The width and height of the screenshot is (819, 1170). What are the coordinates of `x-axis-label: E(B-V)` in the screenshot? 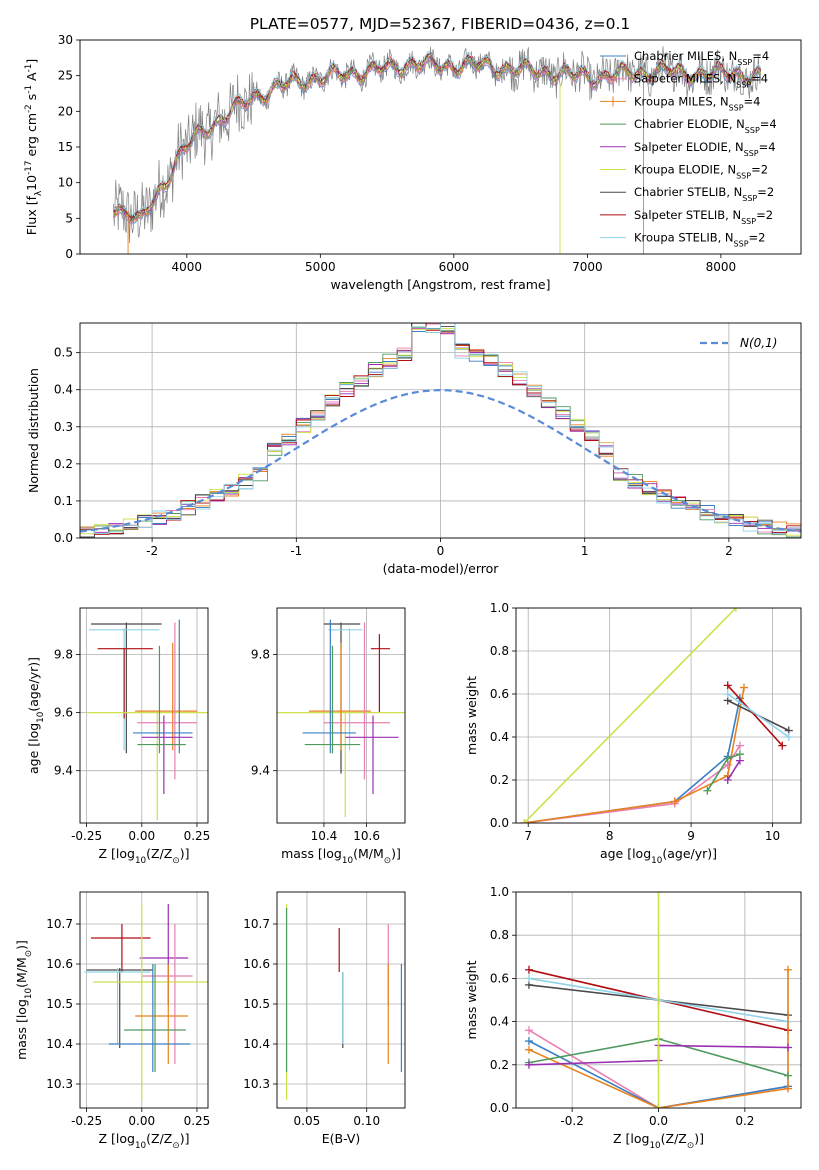 It's located at (341, 1138).